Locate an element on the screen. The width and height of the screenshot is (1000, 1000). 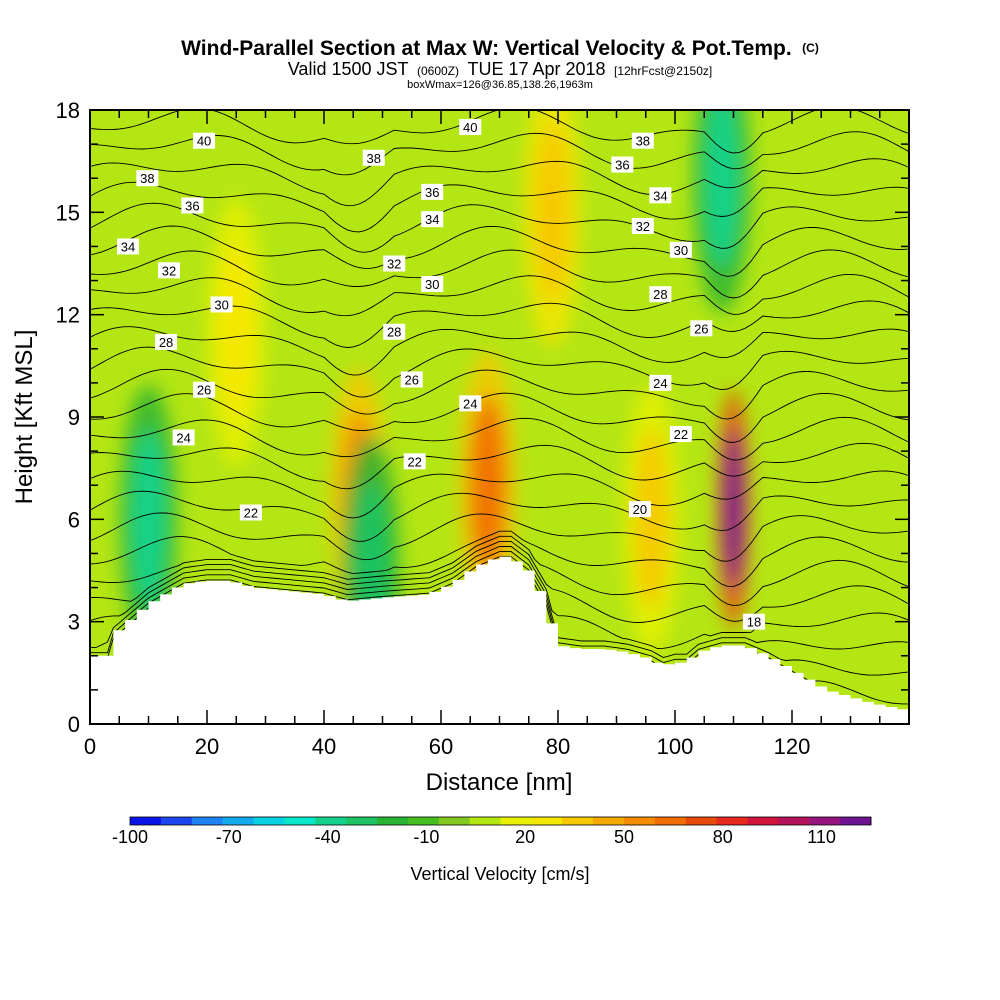
contour-label: 20 is located at coordinates (639, 509).